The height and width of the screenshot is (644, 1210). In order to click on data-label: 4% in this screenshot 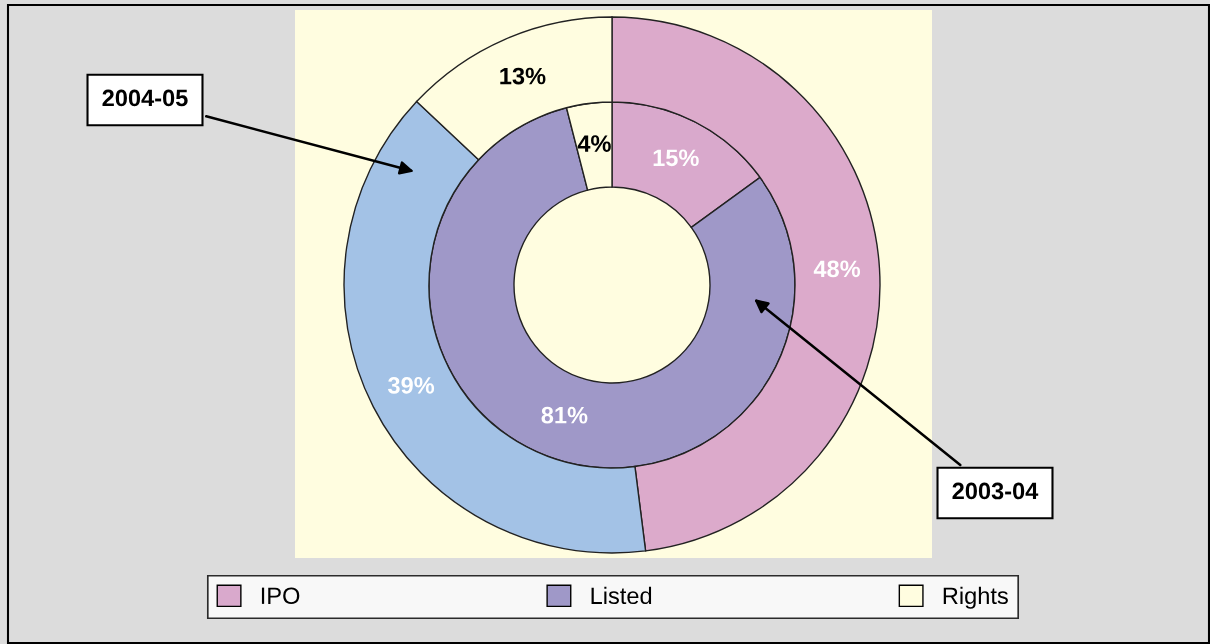, I will do `click(594, 143)`.